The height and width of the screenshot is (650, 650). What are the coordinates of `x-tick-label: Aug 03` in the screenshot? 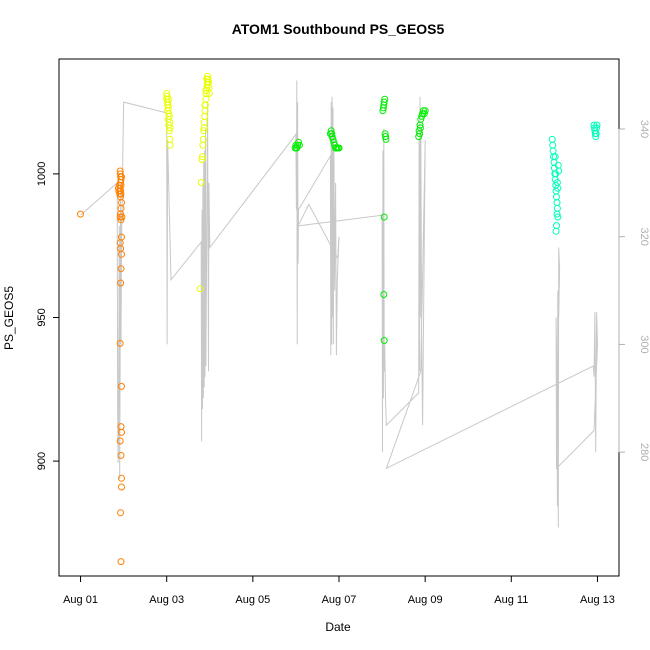 It's located at (166, 600).